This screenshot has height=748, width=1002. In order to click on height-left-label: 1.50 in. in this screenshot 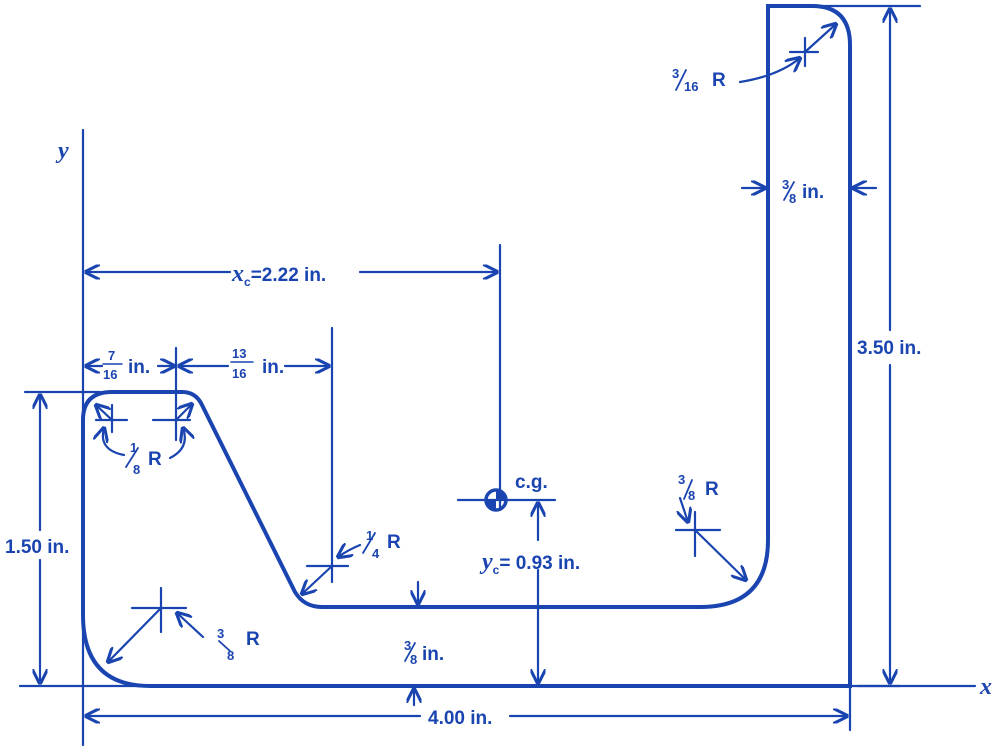, I will do `click(37, 547)`.